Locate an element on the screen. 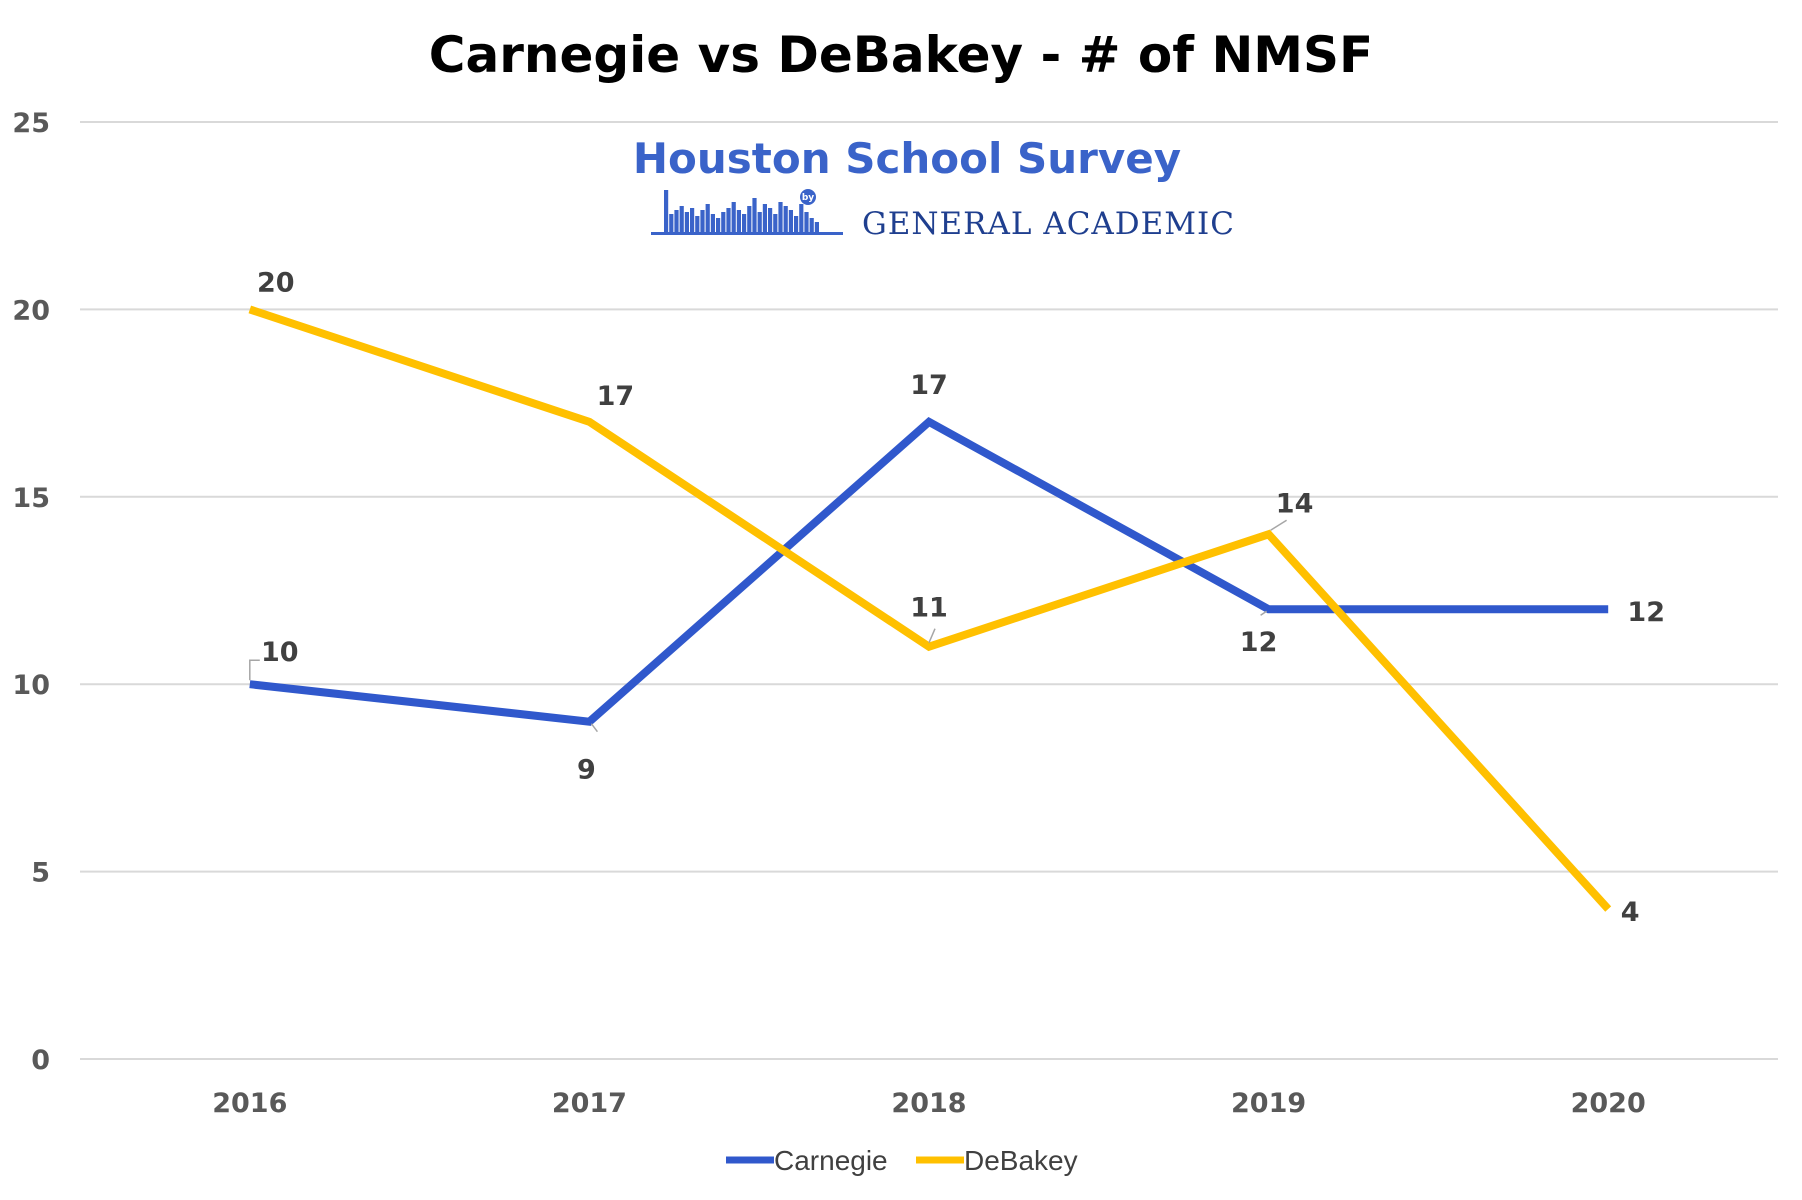 The height and width of the screenshot is (1200, 1802). data-label-leaders is located at coordinates (768, 626).